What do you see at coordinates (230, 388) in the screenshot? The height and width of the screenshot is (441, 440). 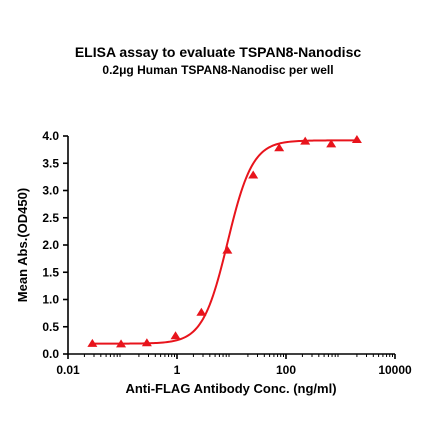 I see `x-axis-label: Anti-FLAG Antibody Conc. (ng/ml)` at bounding box center [230, 388].